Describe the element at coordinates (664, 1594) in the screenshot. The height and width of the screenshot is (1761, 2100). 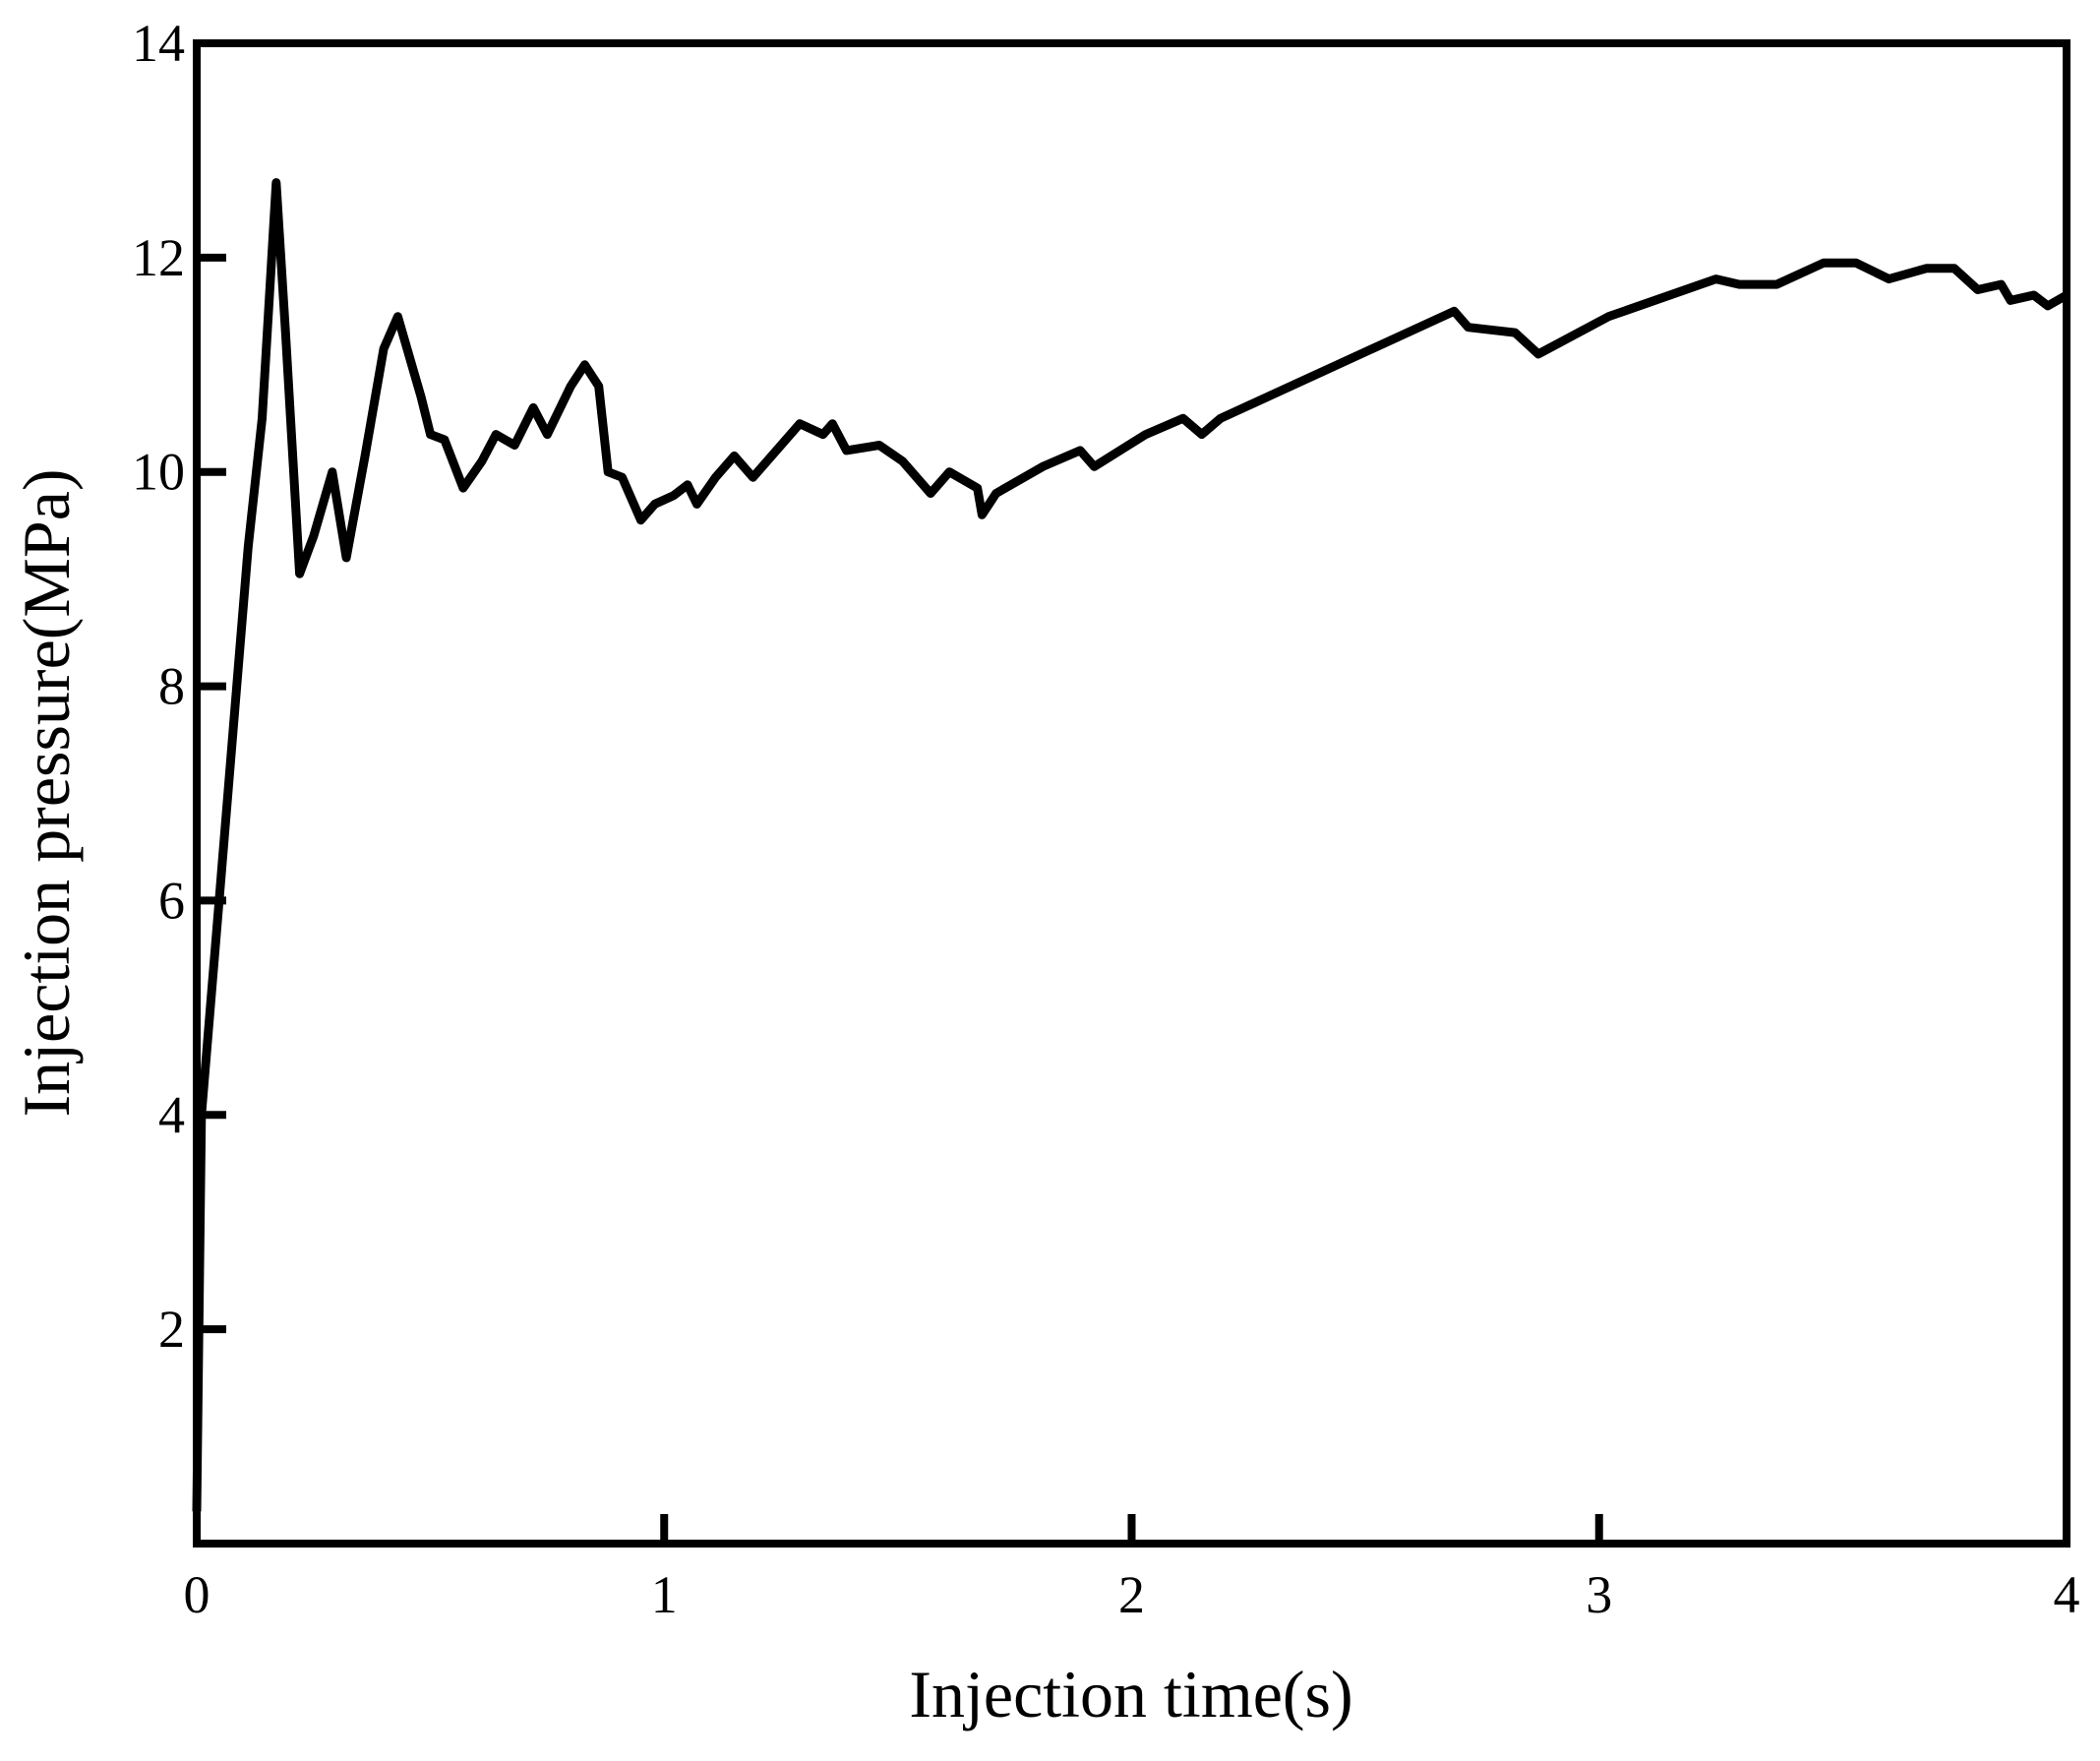
I see `x-tick-label: 1` at that location.